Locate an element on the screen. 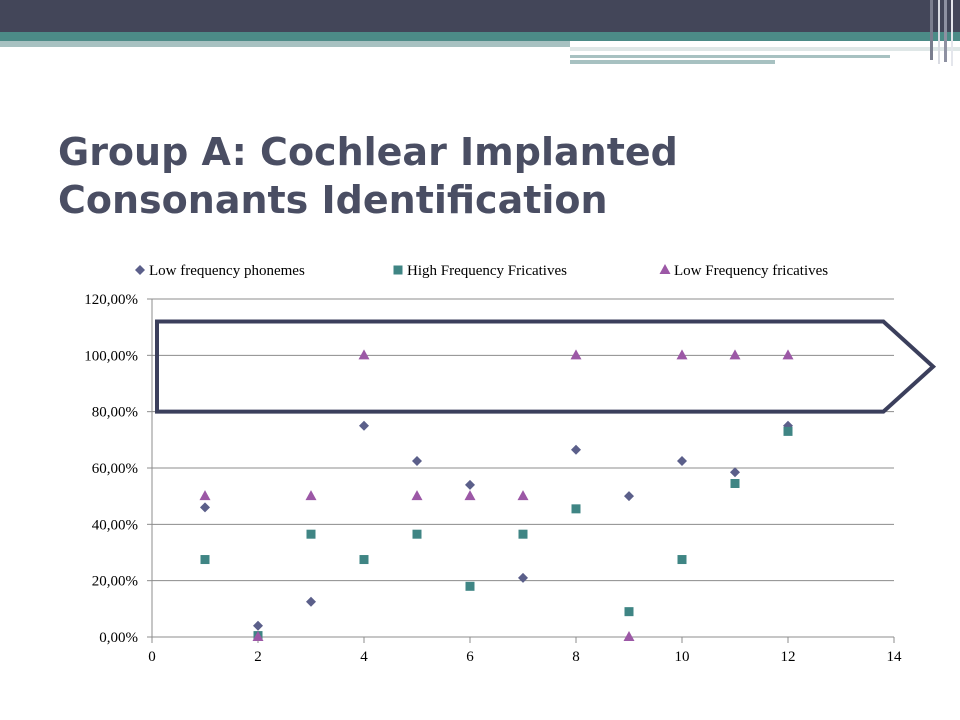 This screenshot has width=960, height=720. x-tick-label: 2 is located at coordinates (258, 657).